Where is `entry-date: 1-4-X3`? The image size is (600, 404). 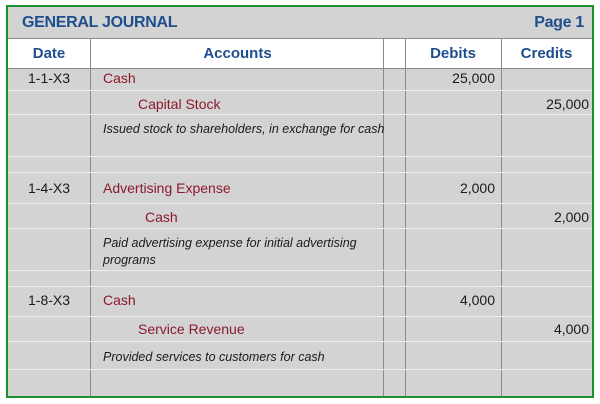 entry-date: 1-4-X3 is located at coordinates (49, 188).